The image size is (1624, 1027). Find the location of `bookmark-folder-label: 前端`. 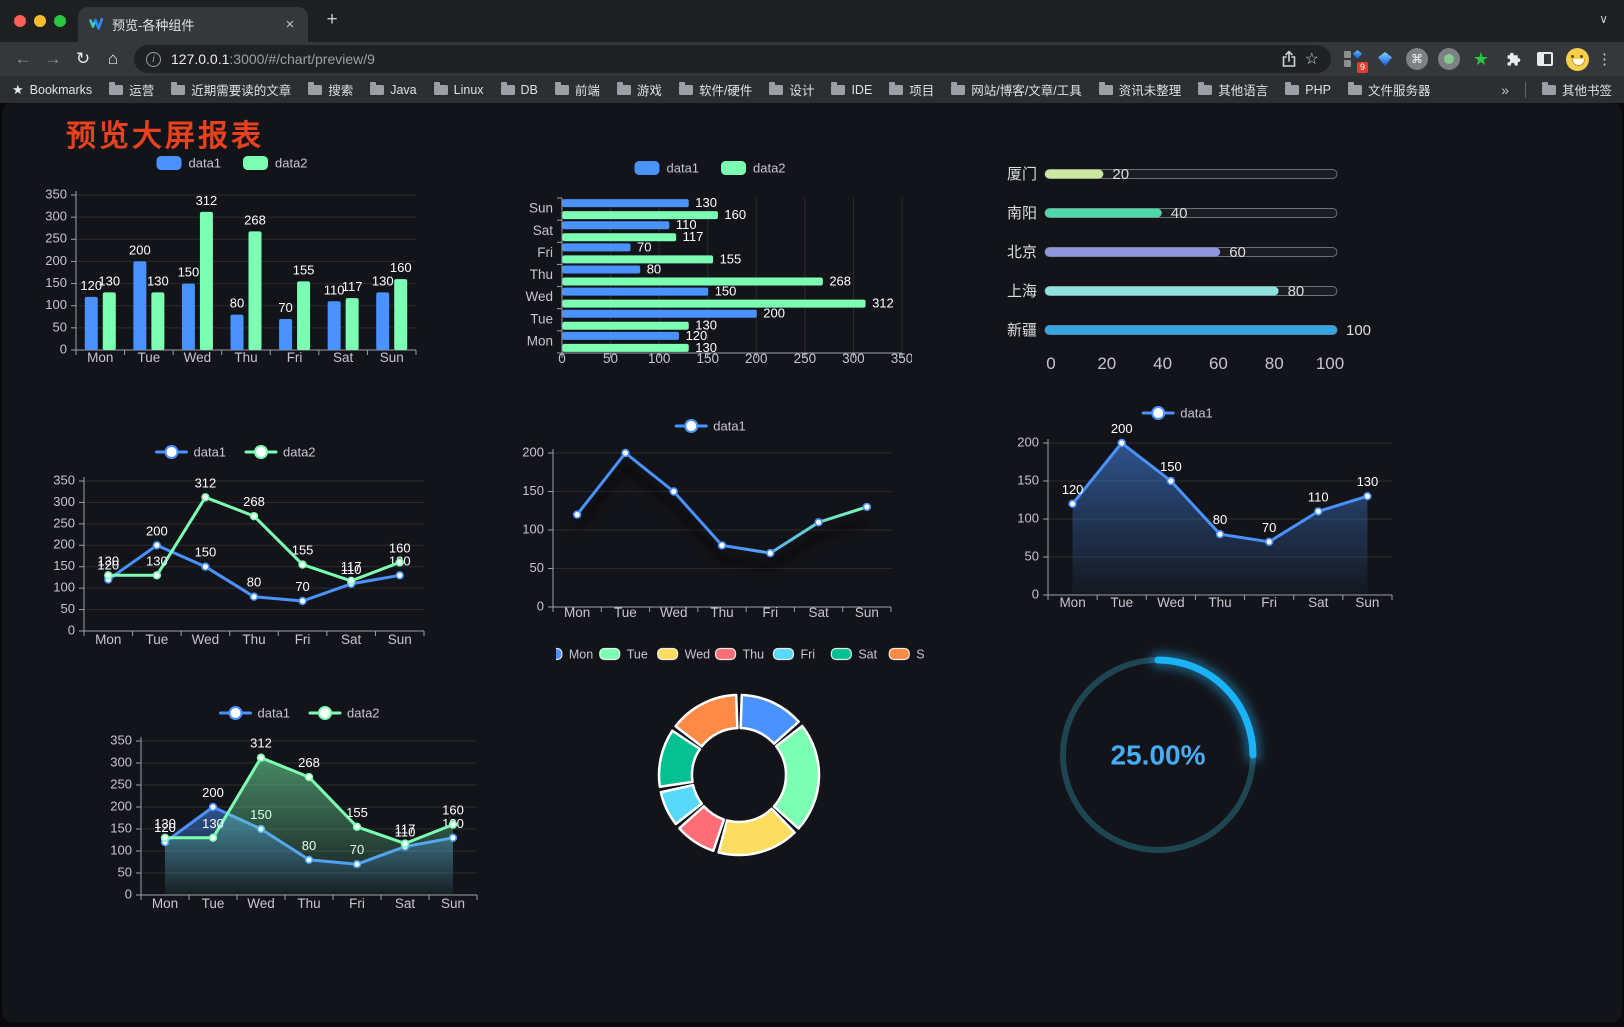

bookmark-folder-label: 前端 is located at coordinates (587, 91).